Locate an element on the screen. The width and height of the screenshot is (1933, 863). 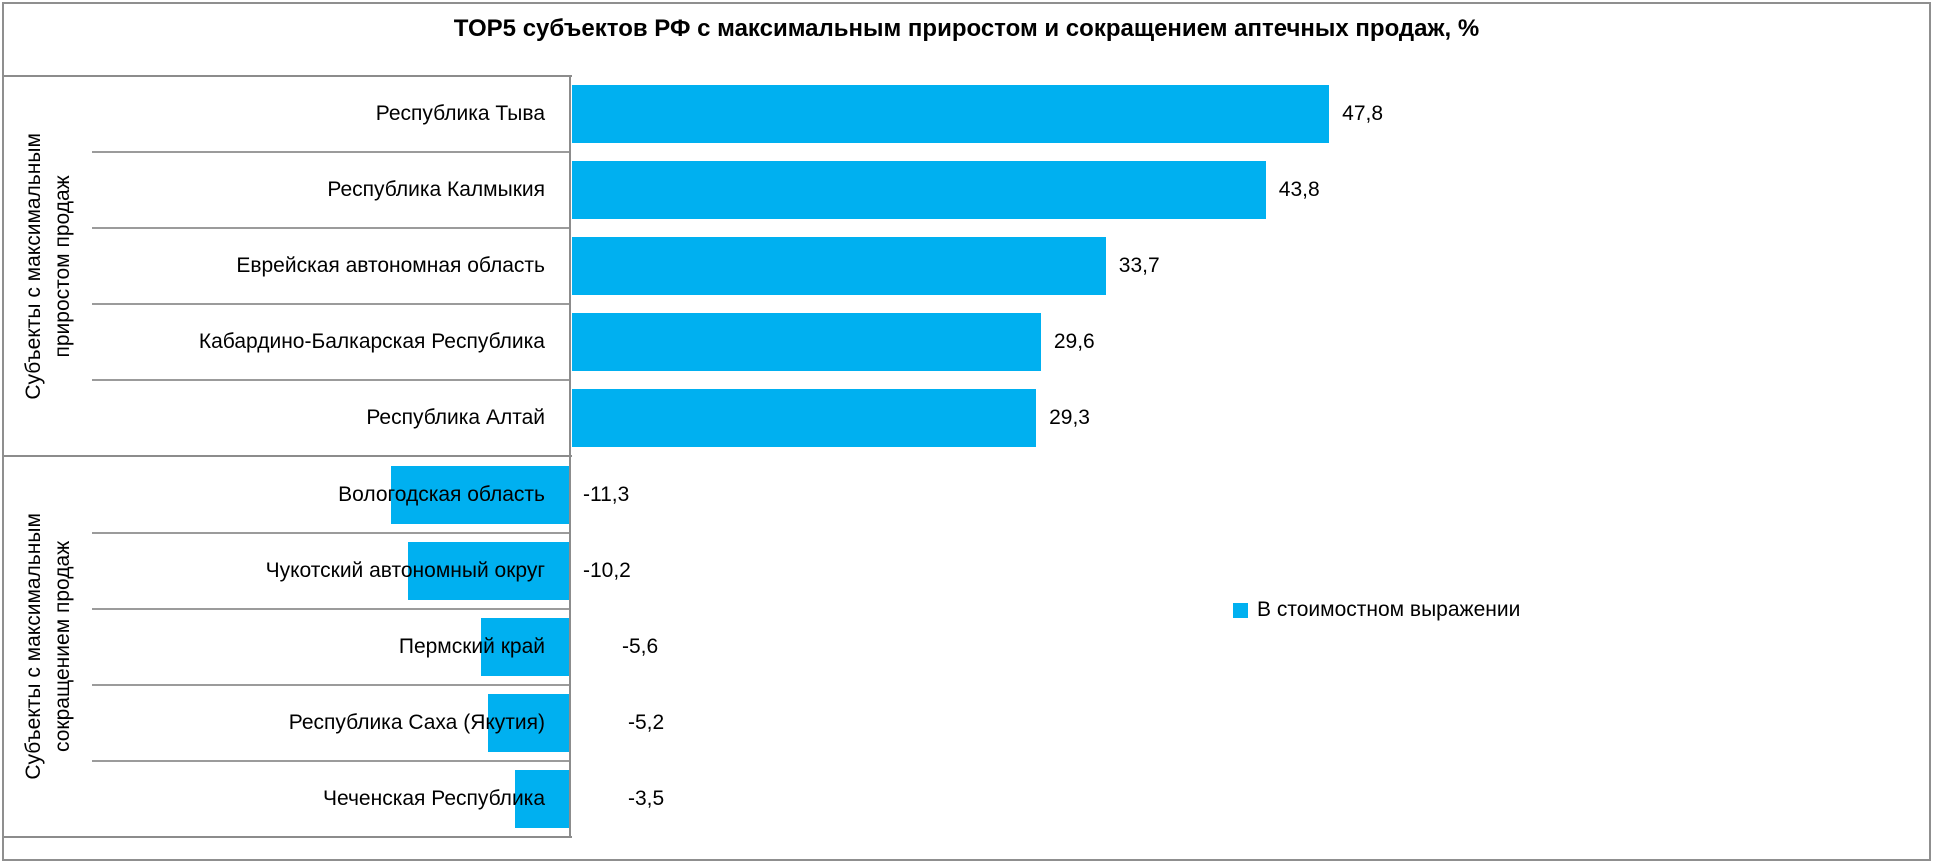
legend-label: В стоимостном выражении is located at coordinates (1389, 609).